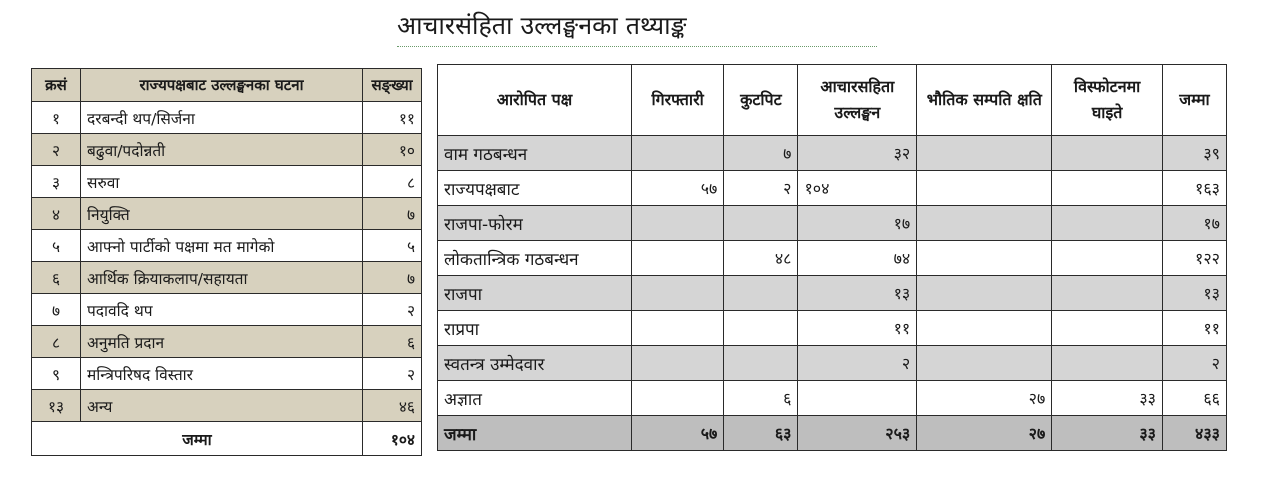  I want to click on table-row: राप्रपा ११ ११, so click(832, 328).